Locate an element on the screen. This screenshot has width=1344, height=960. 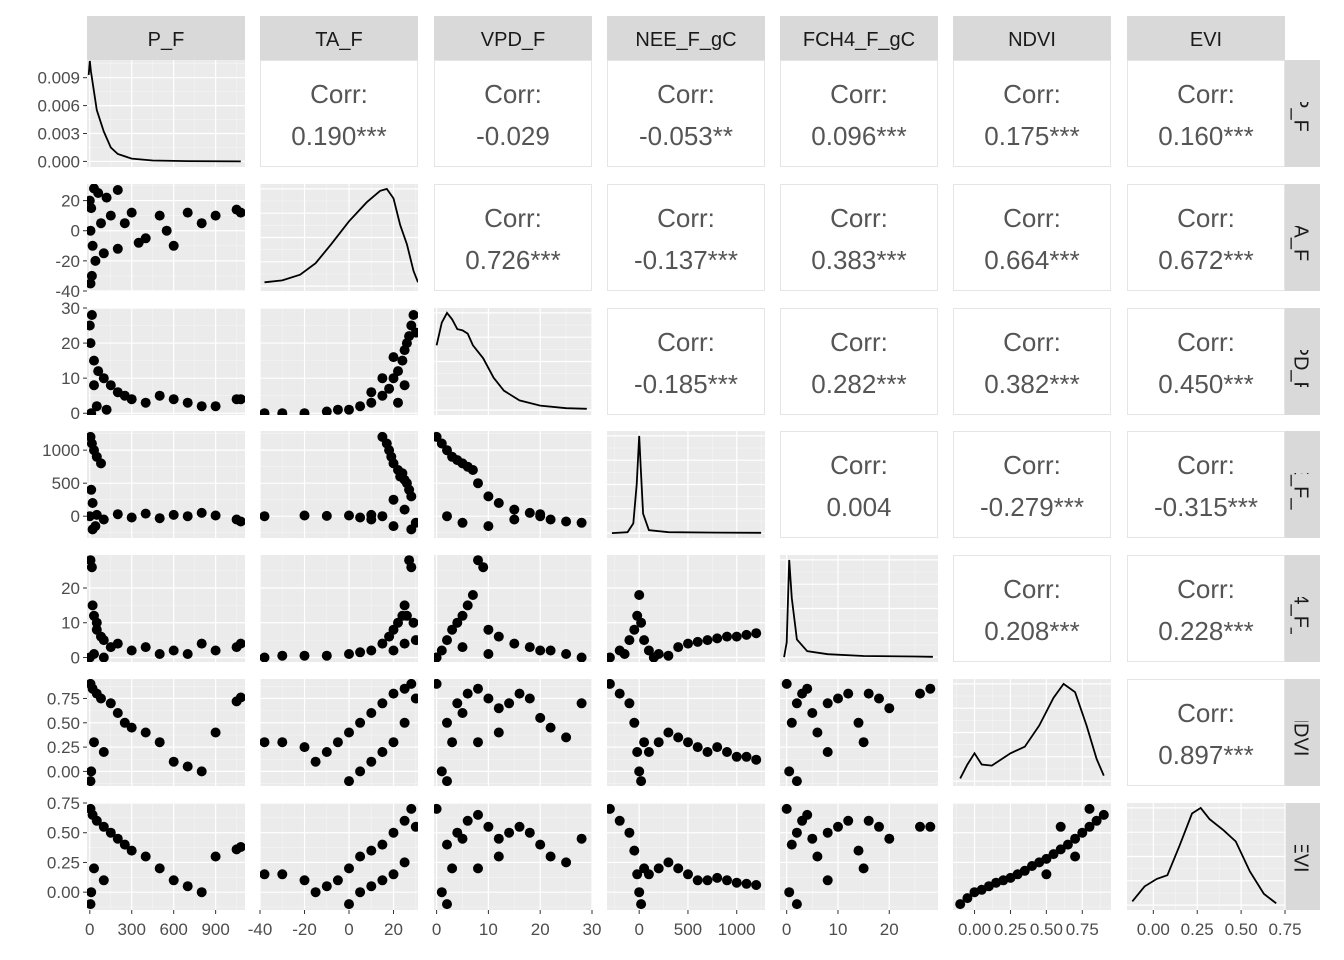
y-tick-label: 0 is located at coordinates (75, 231).